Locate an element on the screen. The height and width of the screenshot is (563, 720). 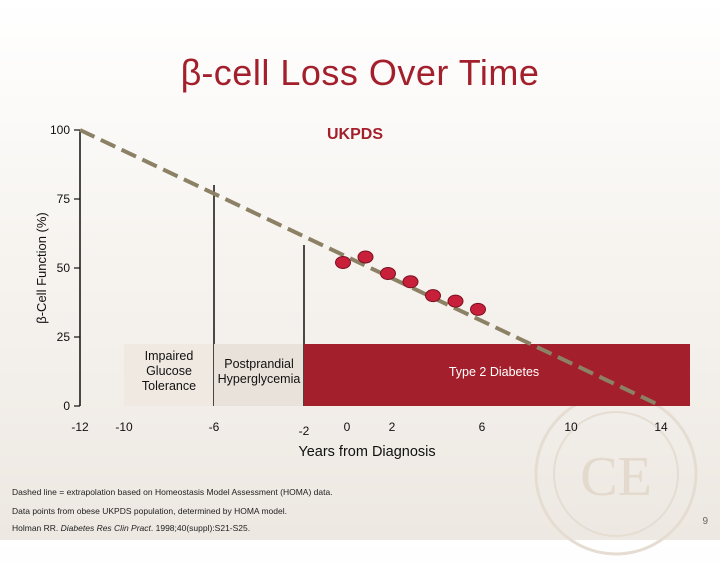
x-tick-label: -10 is located at coordinates (124, 427).